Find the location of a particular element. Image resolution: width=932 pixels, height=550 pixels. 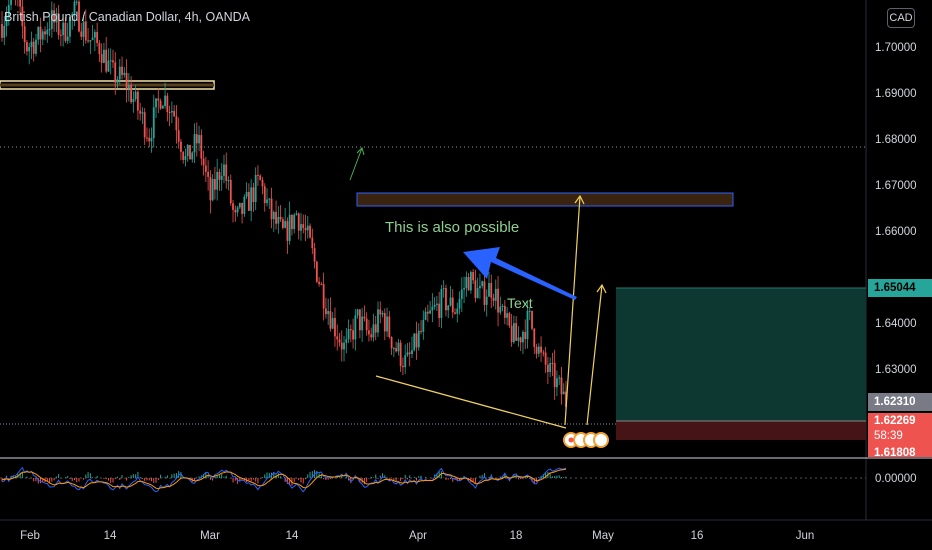

price-tick-label: 1.69000 is located at coordinates (896, 94).